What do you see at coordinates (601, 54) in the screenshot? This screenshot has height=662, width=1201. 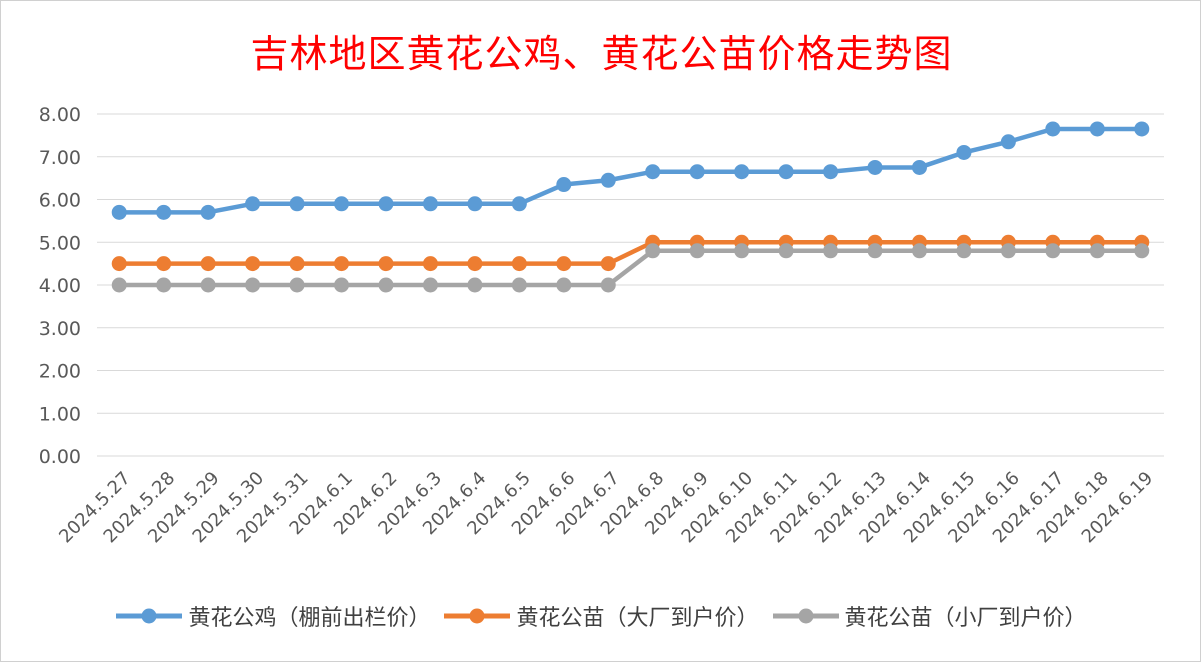 I see `chart-title: 吉林地区黄花公鸡、黄花公苗价格走势图` at bounding box center [601, 54].